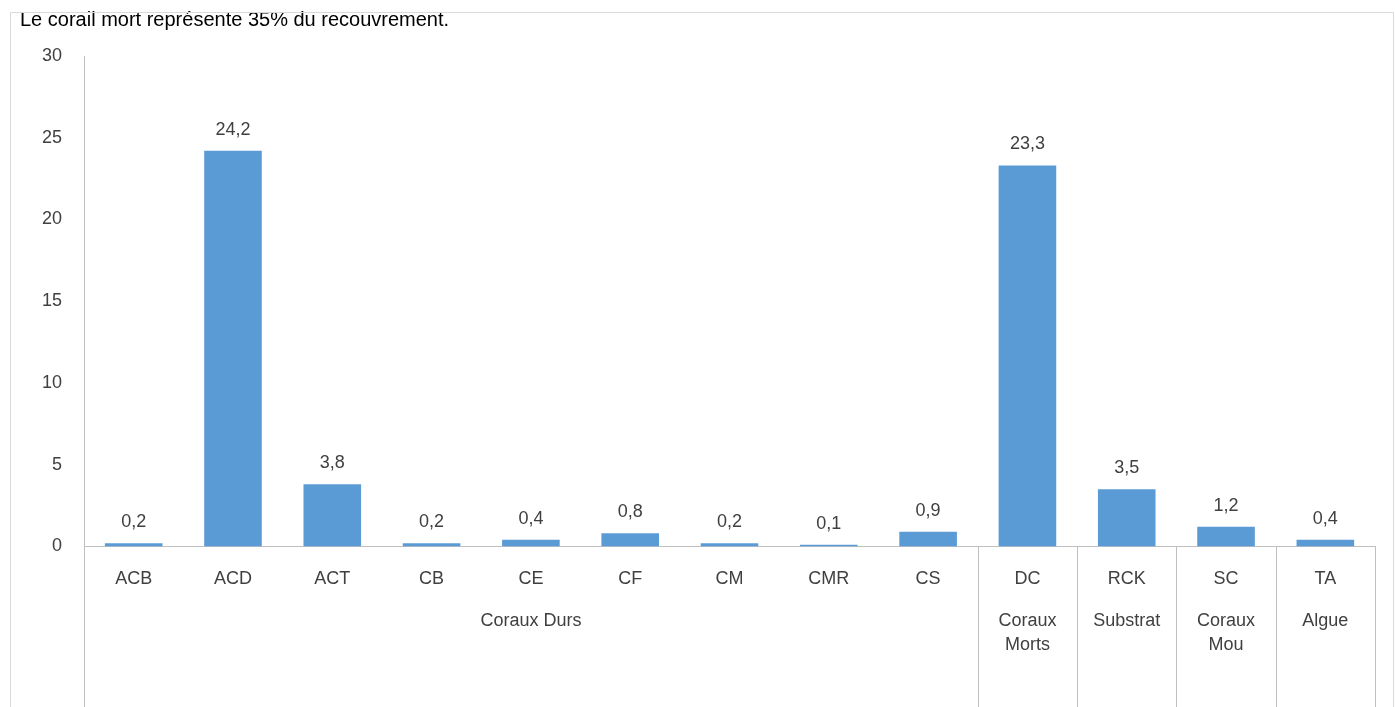 This screenshot has width=1395, height=707. What do you see at coordinates (52, 218) in the screenshot?
I see `y-tick-label: 20` at bounding box center [52, 218].